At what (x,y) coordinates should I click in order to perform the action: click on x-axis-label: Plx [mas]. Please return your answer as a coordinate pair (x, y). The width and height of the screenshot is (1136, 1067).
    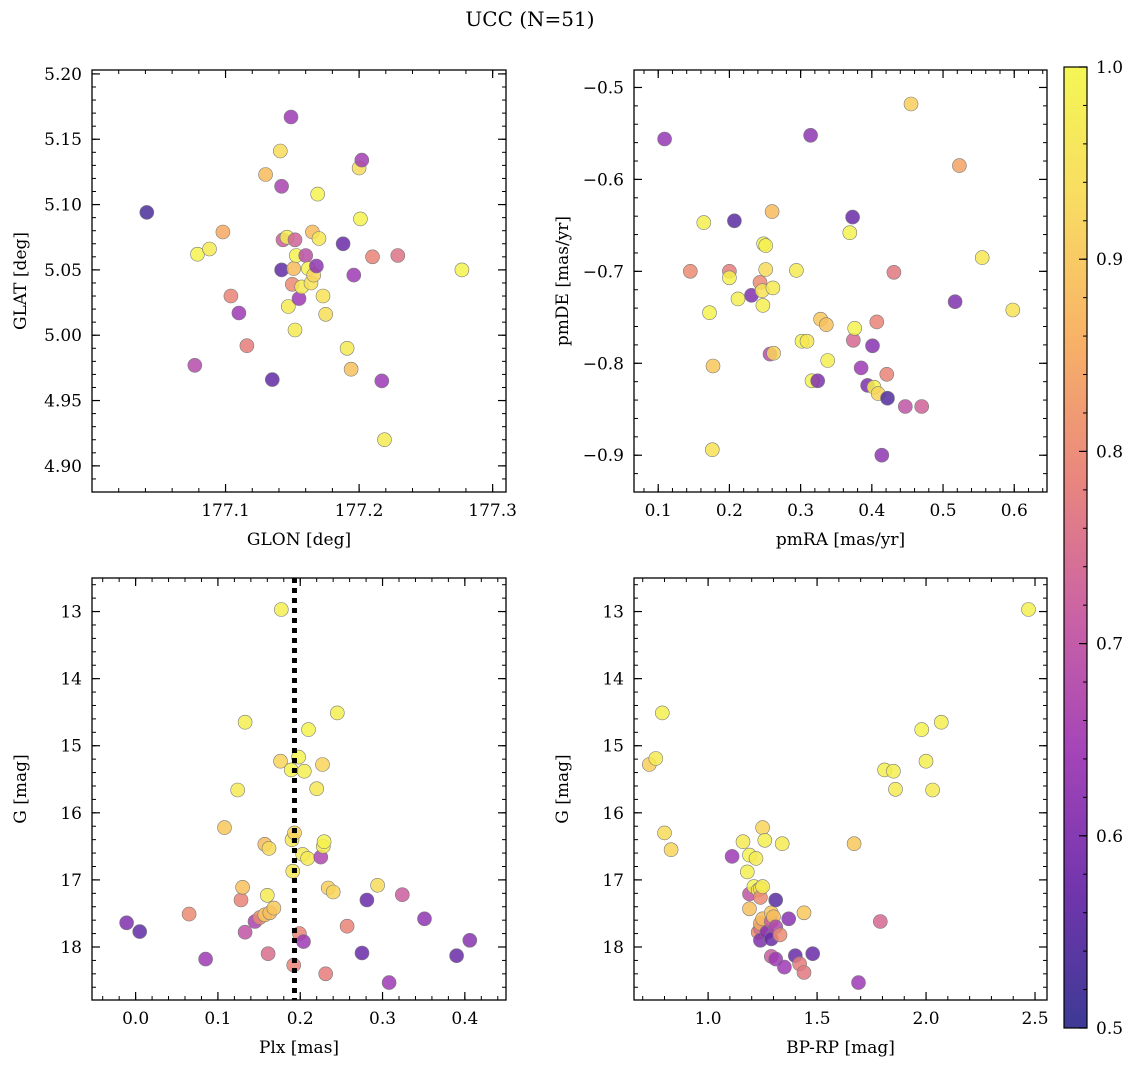
    Looking at the image, I should click on (299, 1048).